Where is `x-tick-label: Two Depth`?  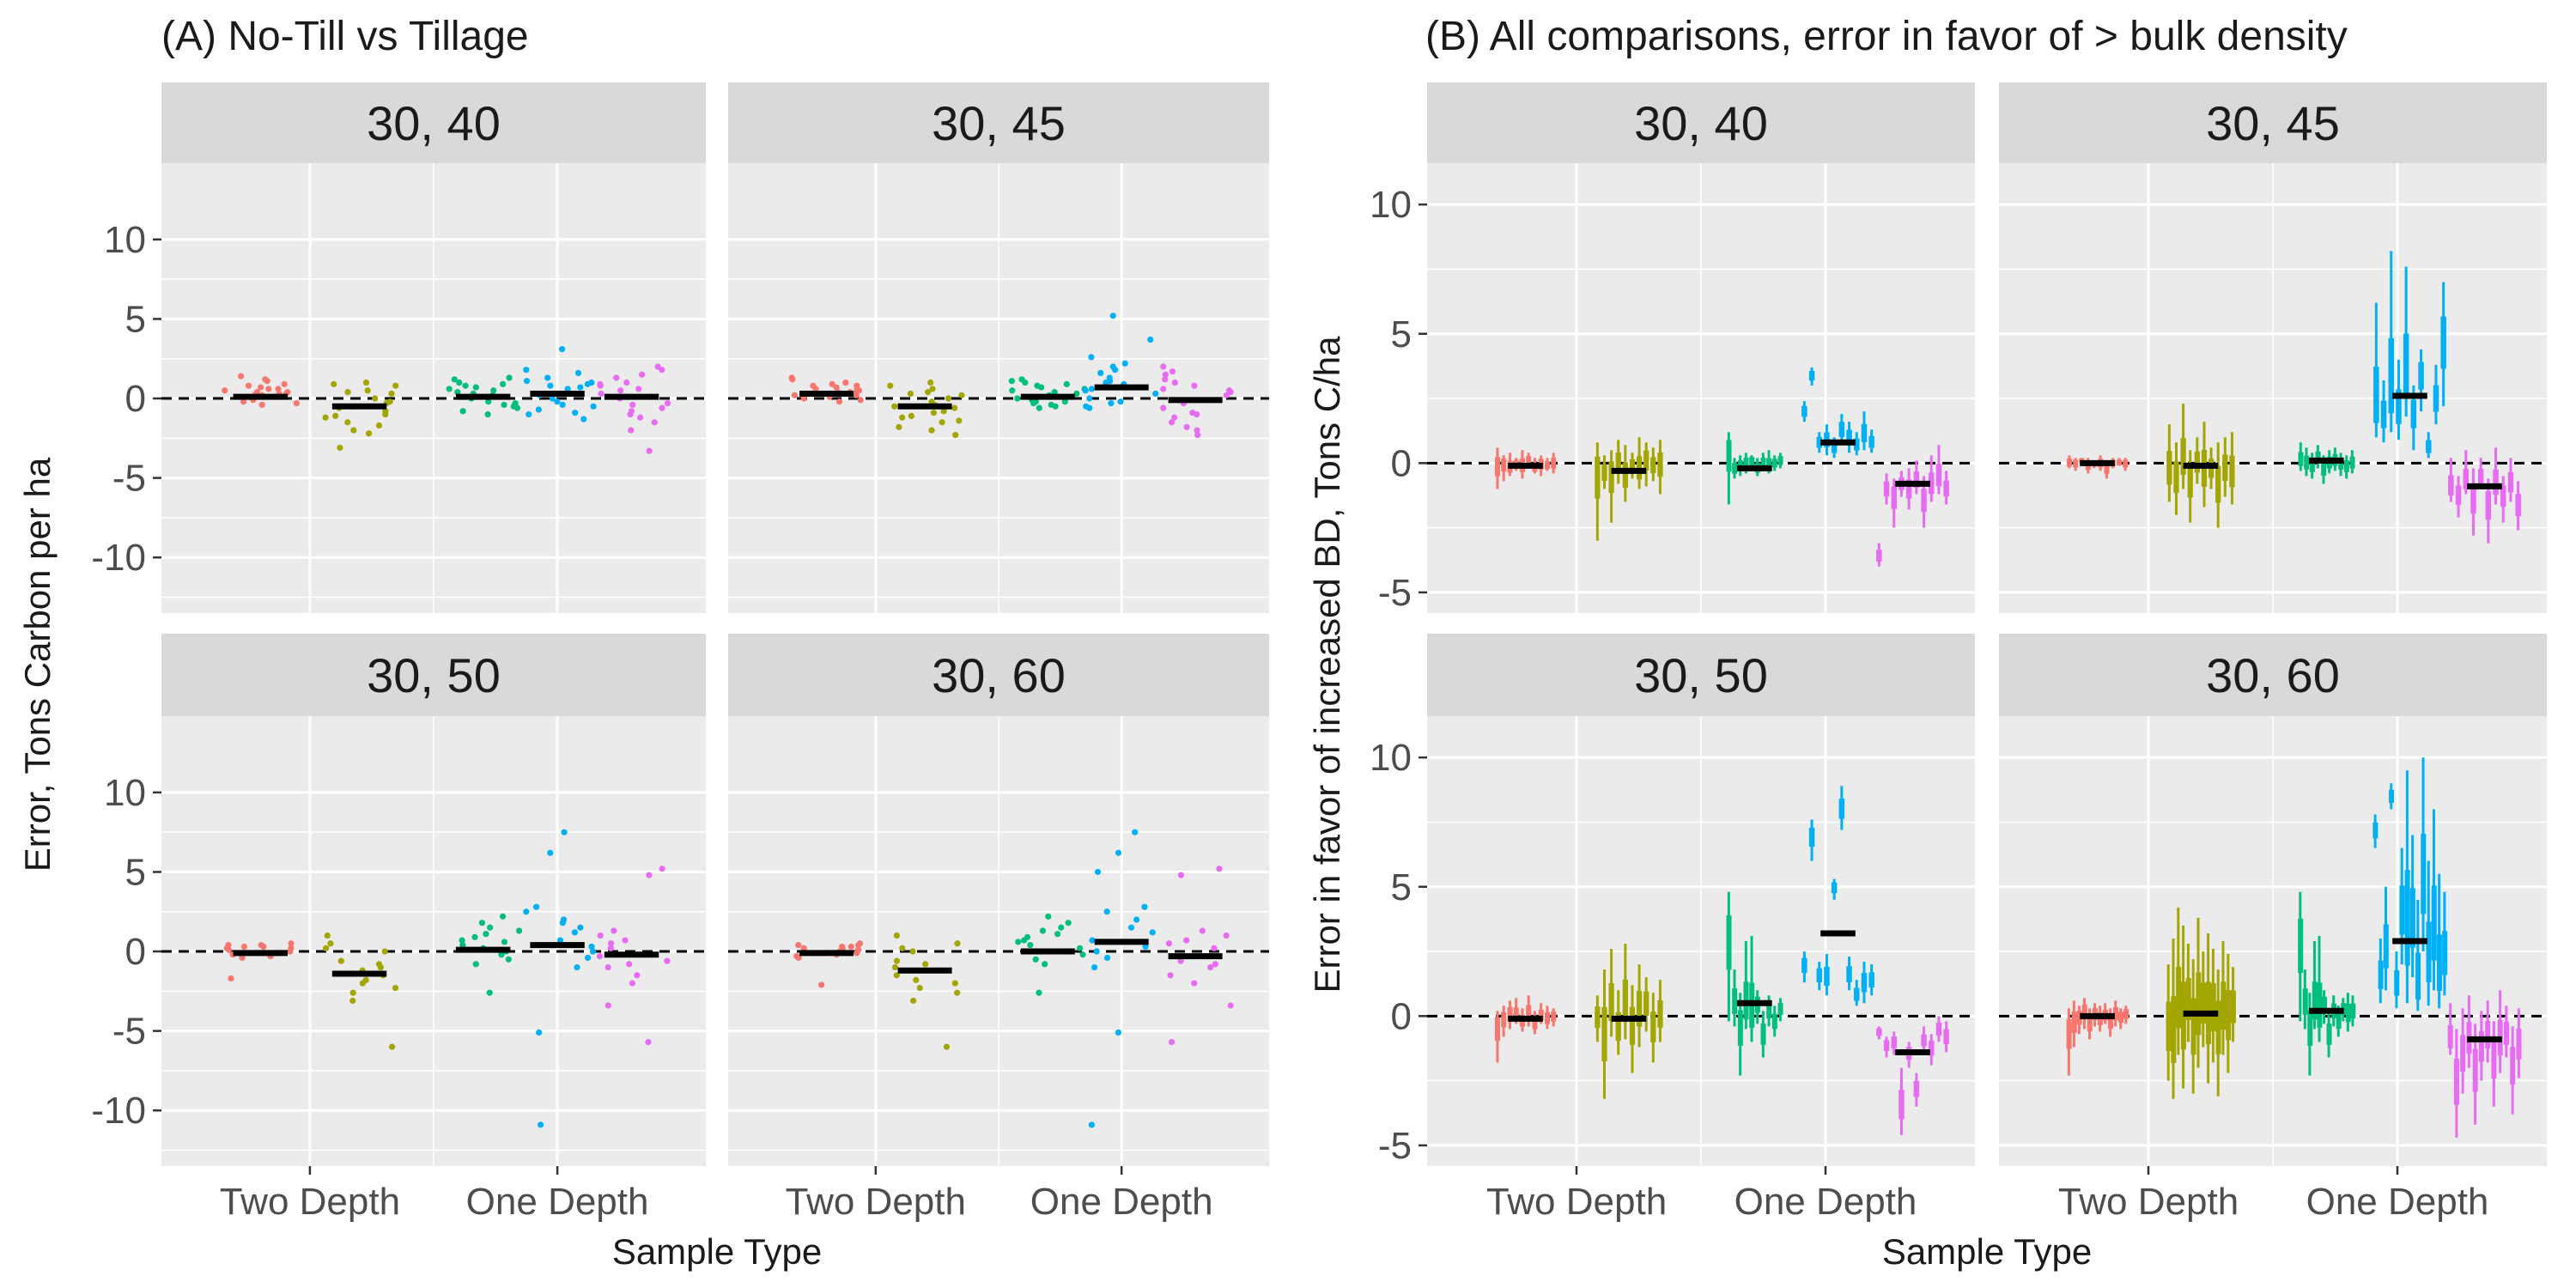 x-tick-label: Two Depth is located at coordinates (2148, 1202).